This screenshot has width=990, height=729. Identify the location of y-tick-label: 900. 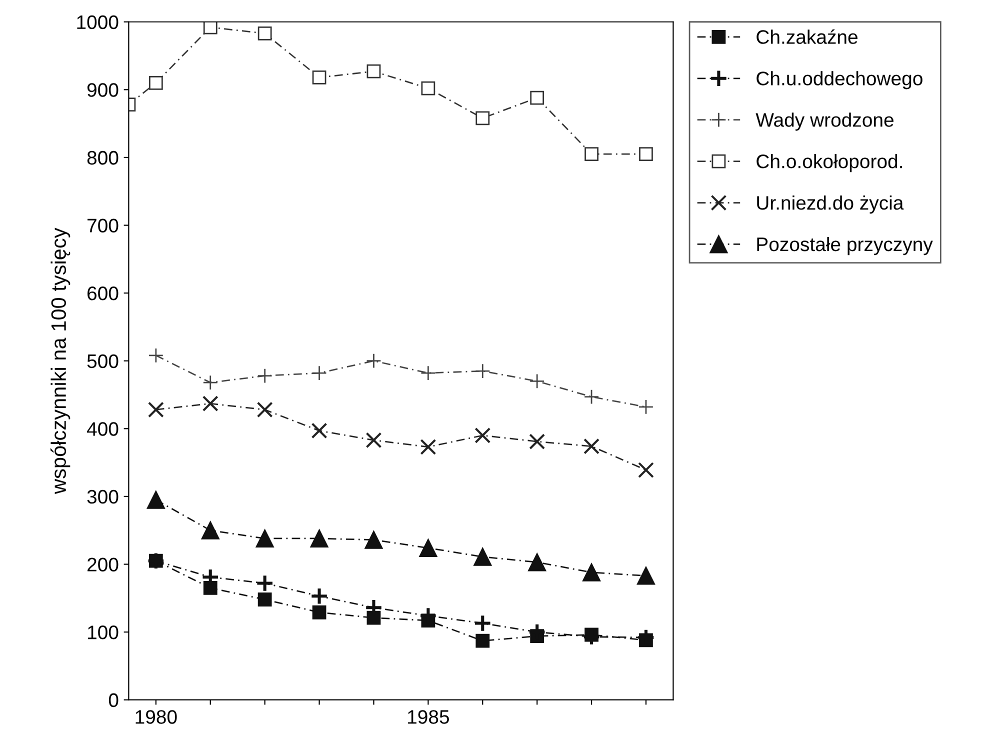
(102, 90).